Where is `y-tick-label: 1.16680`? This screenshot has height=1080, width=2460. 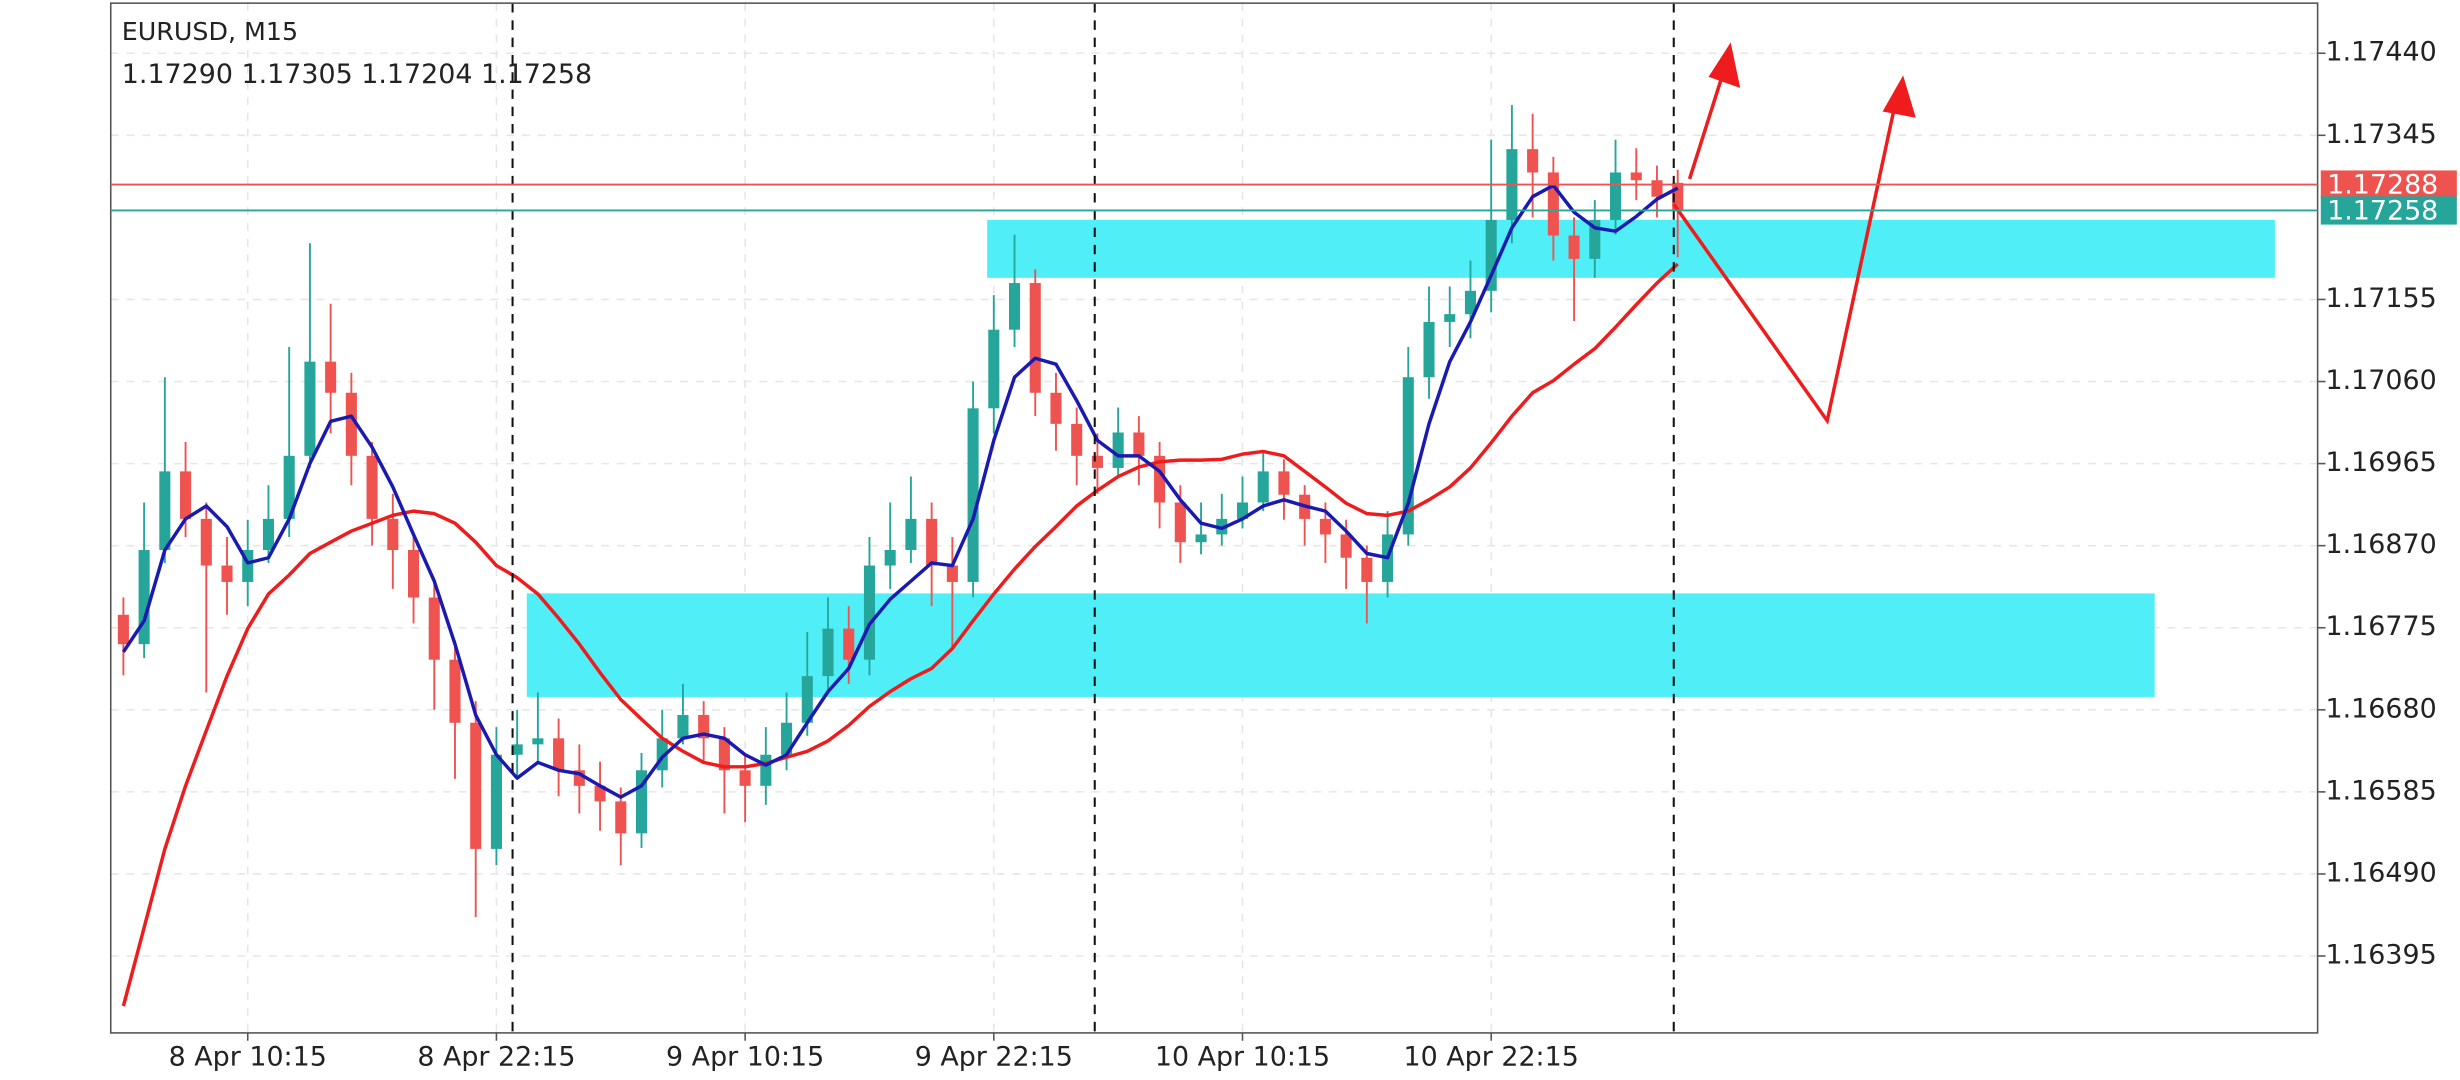 y-tick-label: 1.16680 is located at coordinates (2381, 708).